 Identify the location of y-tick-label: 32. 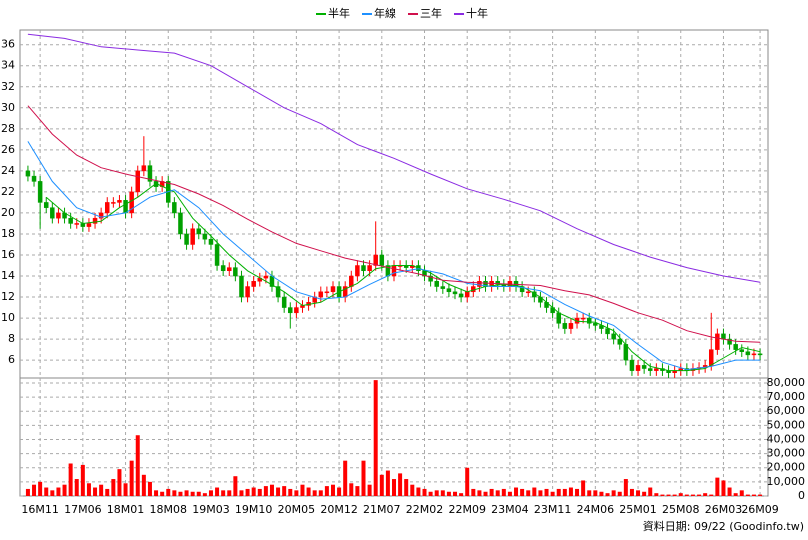
(8, 86).